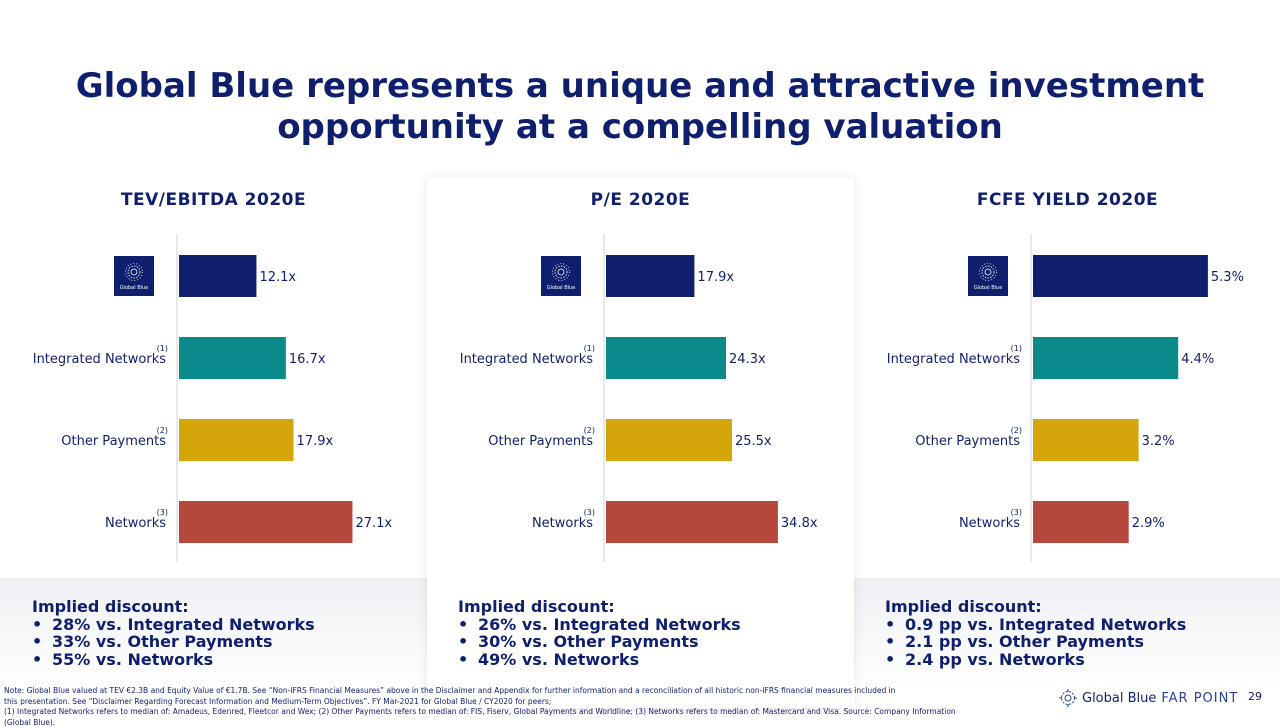  What do you see at coordinates (1035, 642) in the screenshot?
I see `implied-item: 2.1 pp vs. Other Payments` at bounding box center [1035, 642].